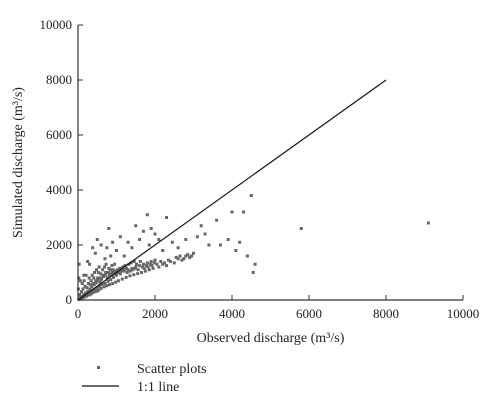 This screenshot has width=500, height=412. What do you see at coordinates (386, 313) in the screenshot?
I see `x-tick-label: 8000` at bounding box center [386, 313].